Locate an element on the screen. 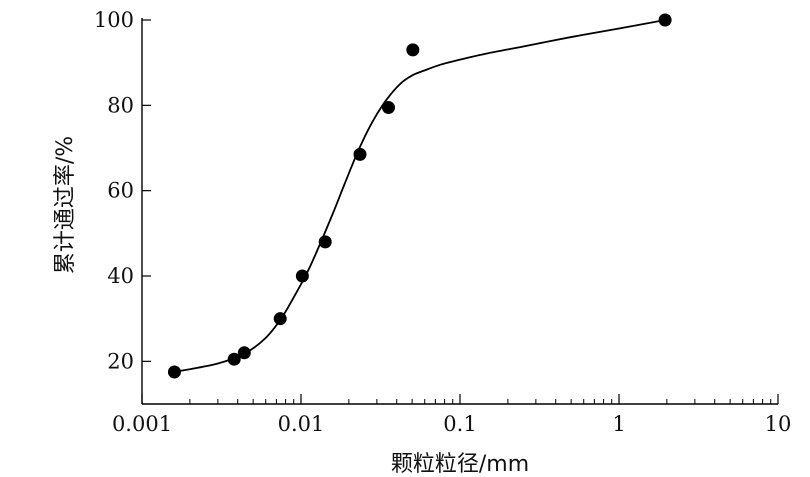 The image size is (810, 477). y-tick-label: 40 is located at coordinates (120, 276).